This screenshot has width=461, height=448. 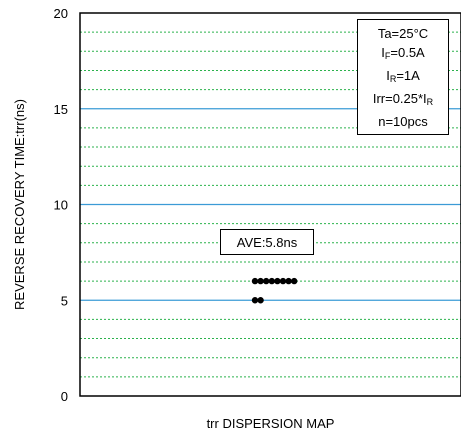 I want to click on data-points, so click(x=274, y=290).